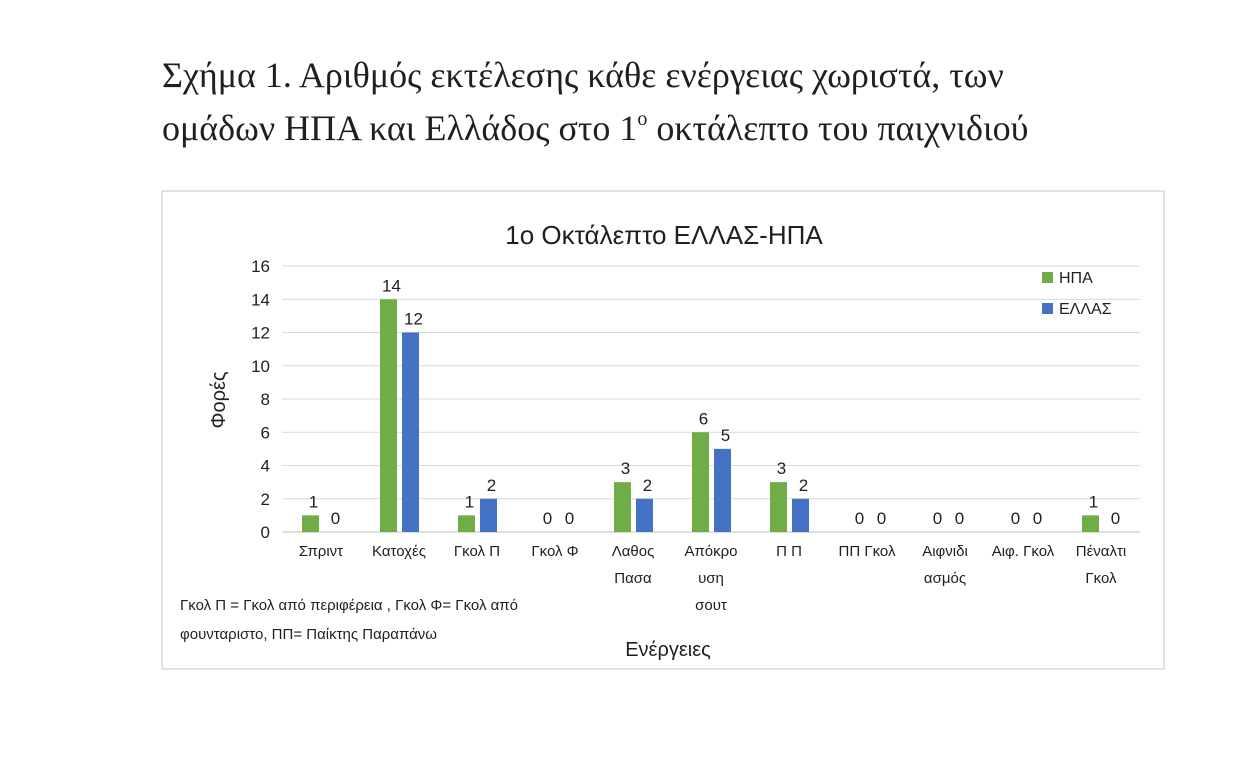 This screenshot has width=1242, height=778. I want to click on x-tick-label-line: Γκολ Φ, so click(554, 551).